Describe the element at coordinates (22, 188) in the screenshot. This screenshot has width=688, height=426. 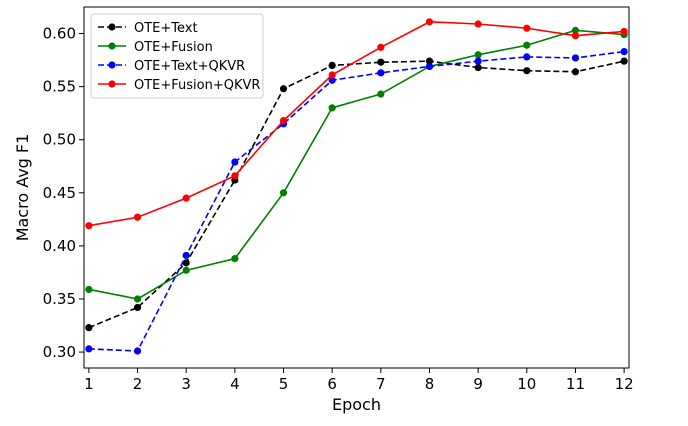
I see `y-axis-label: Macro Avg F1` at that location.